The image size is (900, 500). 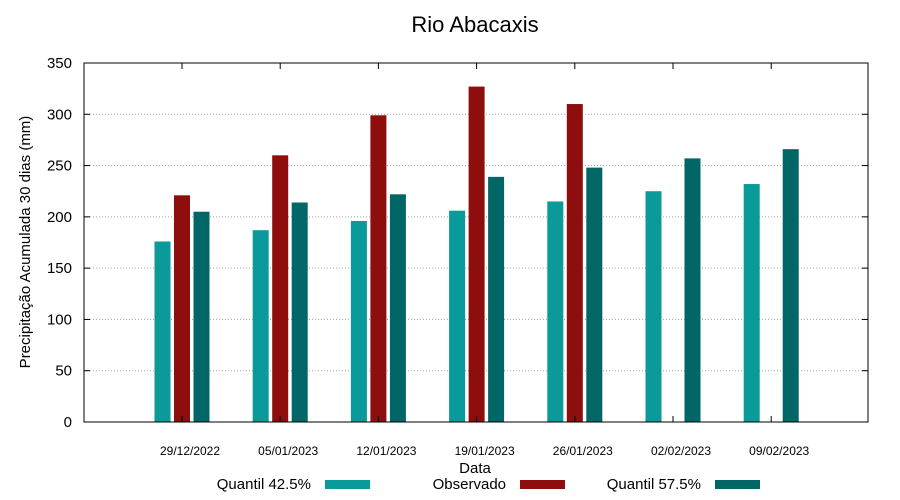 What do you see at coordinates (59, 217) in the screenshot?
I see `y-tick-label: 200` at bounding box center [59, 217].